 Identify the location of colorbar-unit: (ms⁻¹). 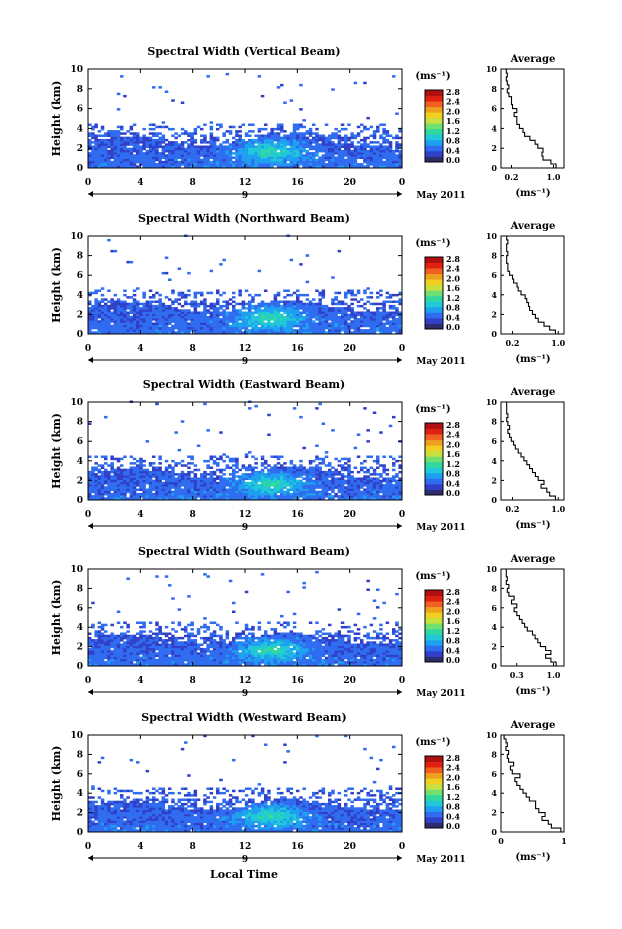
(432, 409).